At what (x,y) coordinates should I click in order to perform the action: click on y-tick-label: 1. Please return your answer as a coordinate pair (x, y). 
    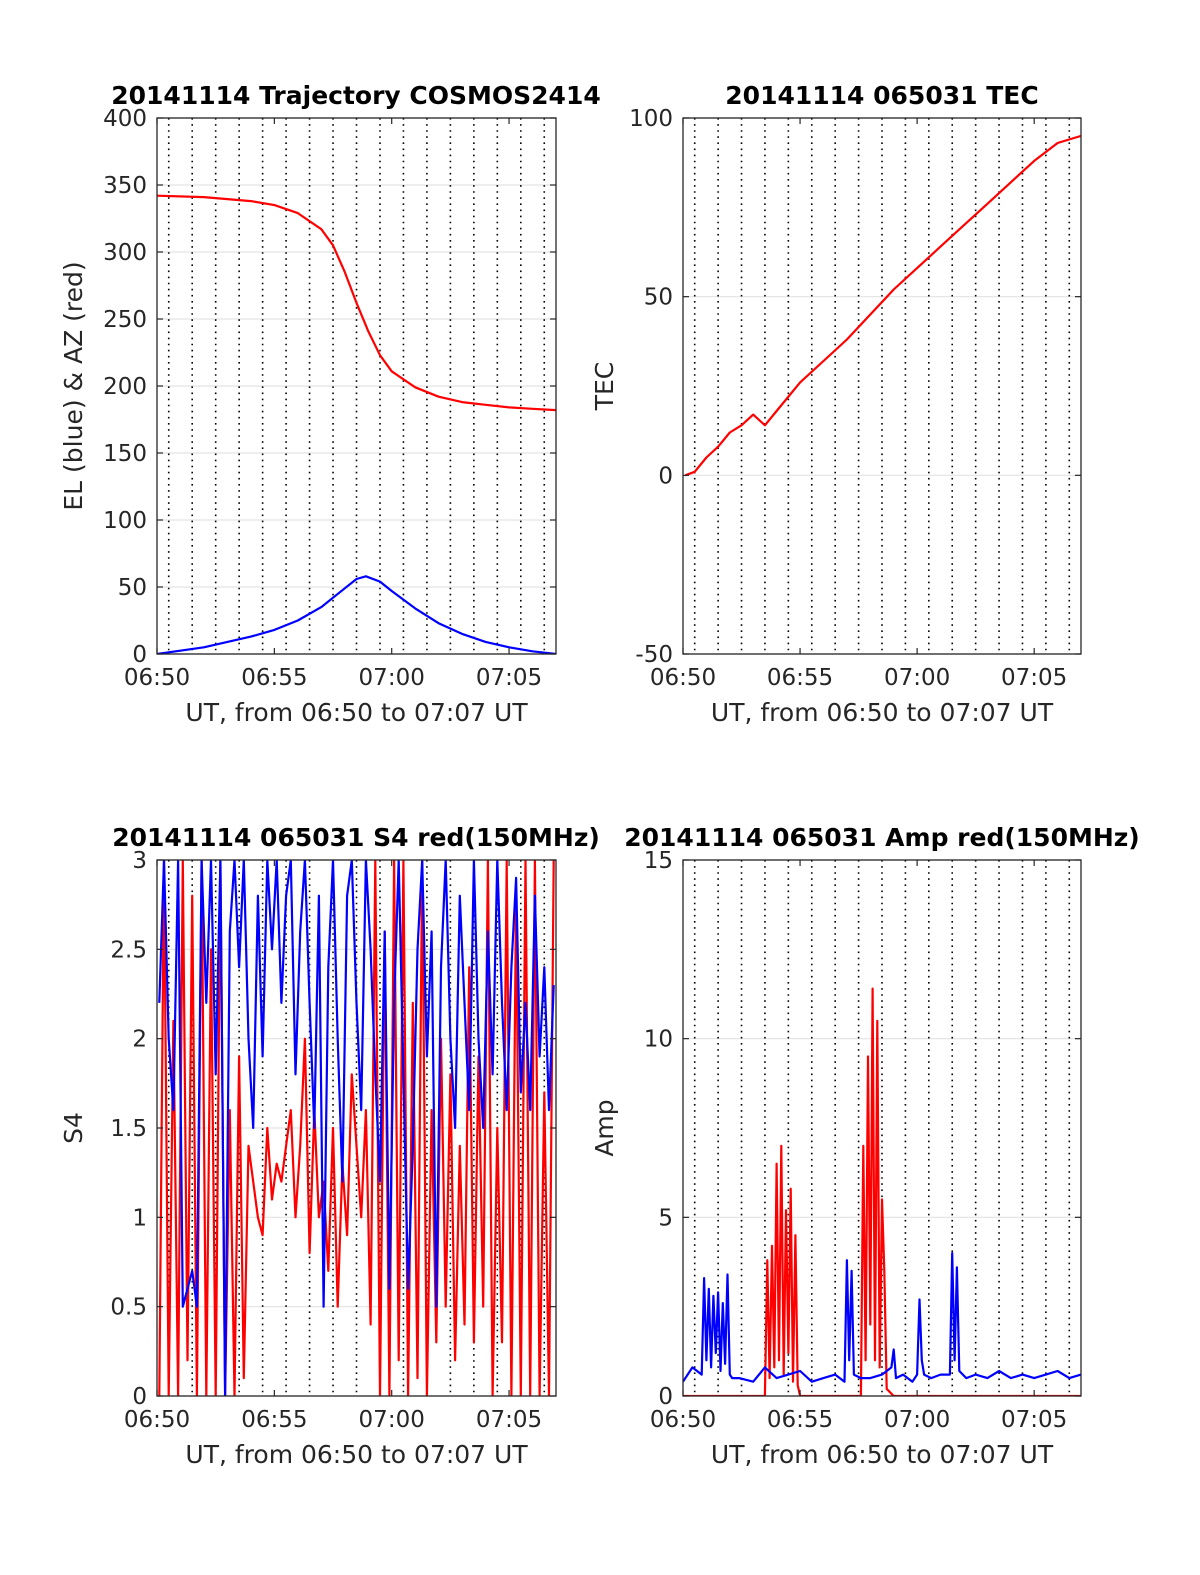
    Looking at the image, I should click on (139, 1218).